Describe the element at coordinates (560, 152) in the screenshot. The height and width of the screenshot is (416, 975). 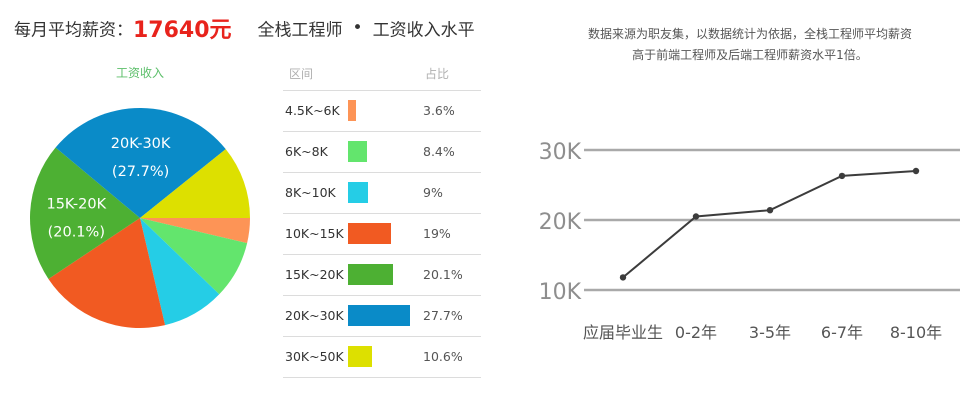
I see `y-tick-label: 30K` at that location.